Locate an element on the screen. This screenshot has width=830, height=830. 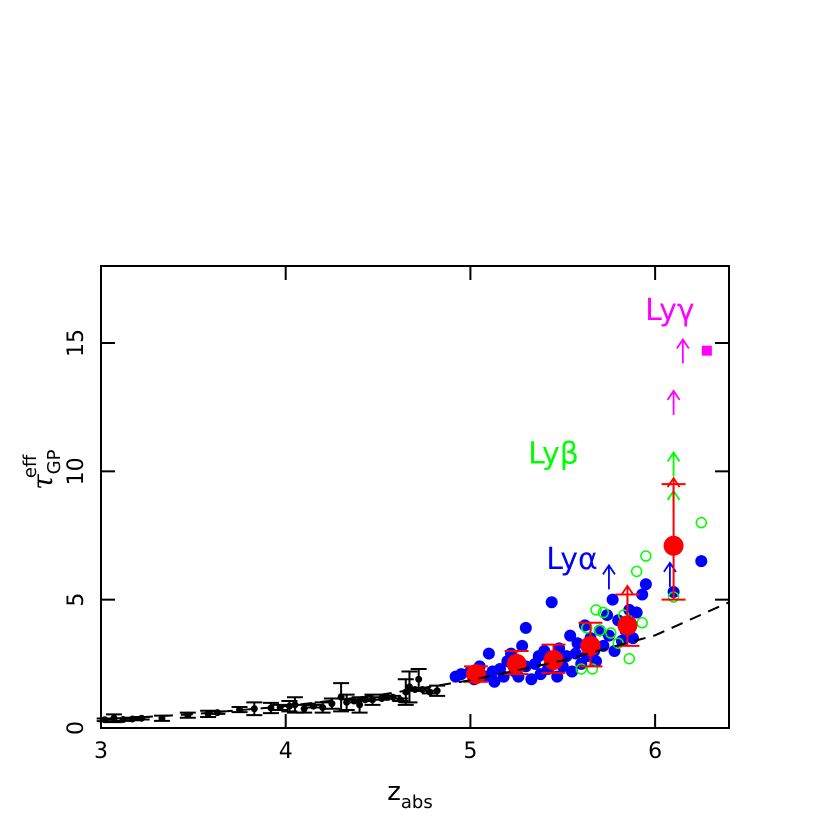
x-tick-label: 4 is located at coordinates (286, 751).